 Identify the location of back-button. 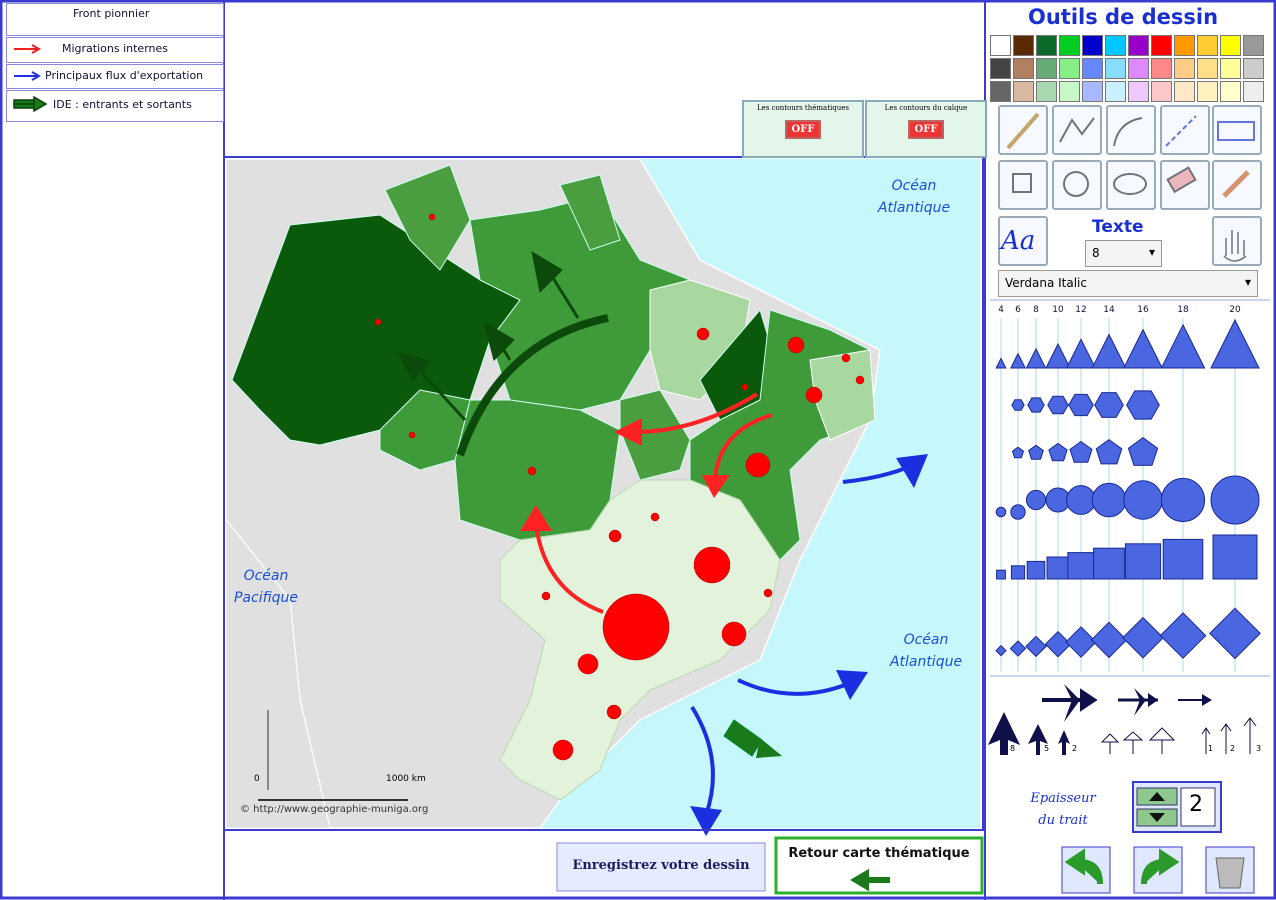
(879, 865).